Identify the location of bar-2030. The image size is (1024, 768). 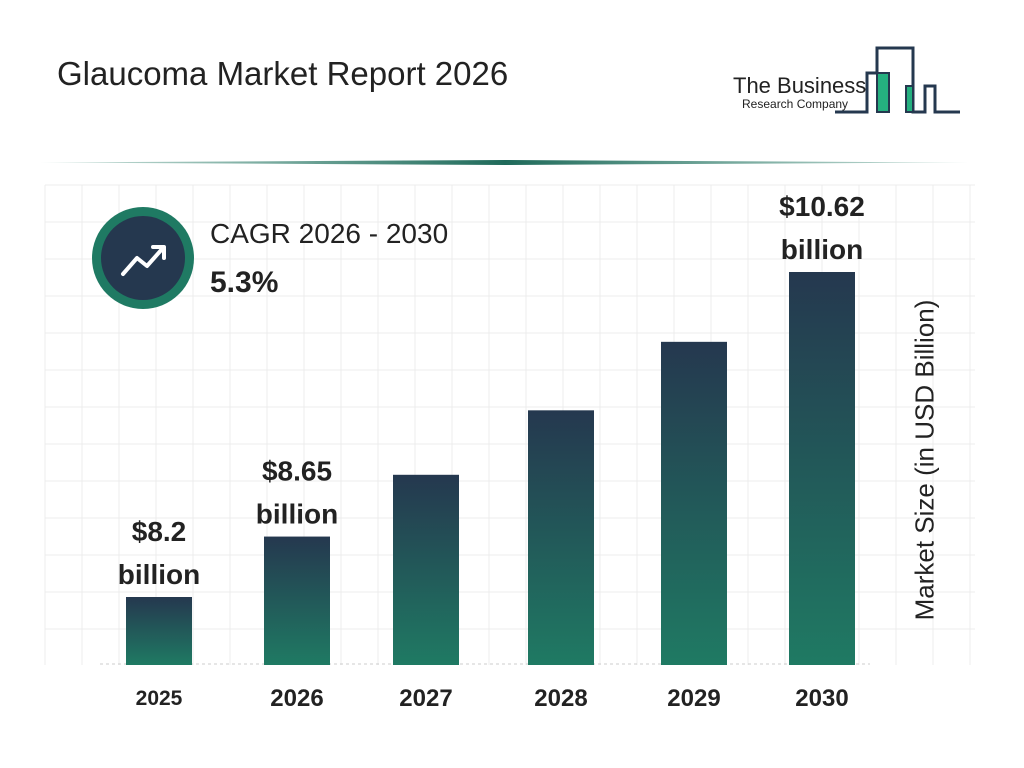
(822, 468).